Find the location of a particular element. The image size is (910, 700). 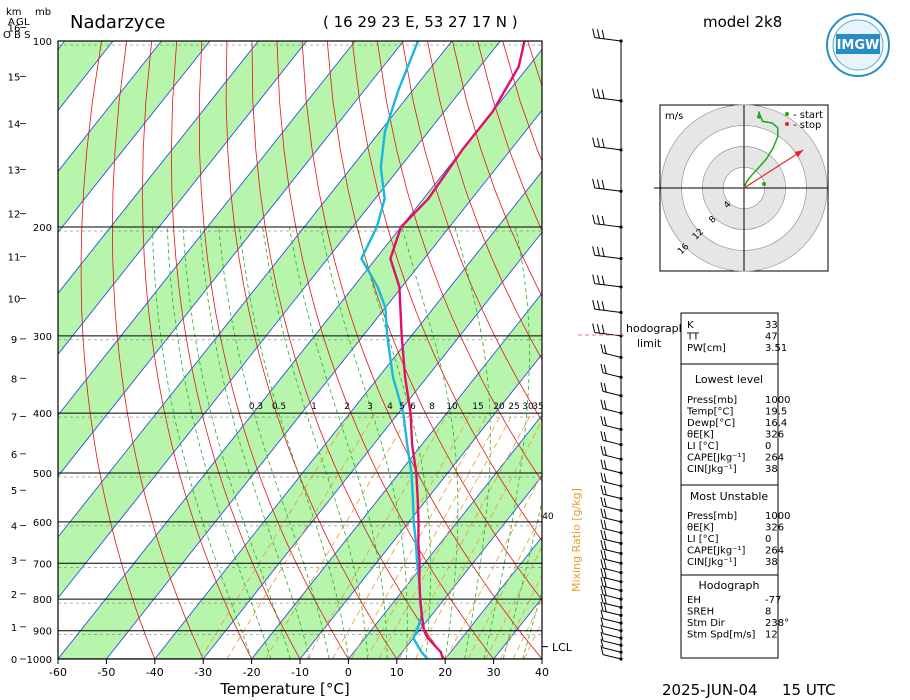

mixing-ratio-tick-label: 4 is located at coordinates (390, 407).